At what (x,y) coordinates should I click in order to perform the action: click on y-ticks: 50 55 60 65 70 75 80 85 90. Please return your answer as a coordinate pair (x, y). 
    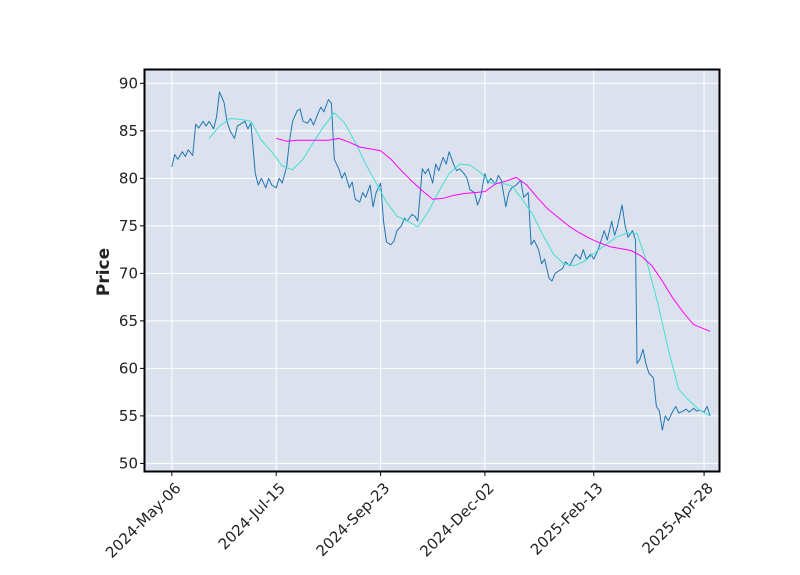
    Looking at the image, I should click on (132, 273).